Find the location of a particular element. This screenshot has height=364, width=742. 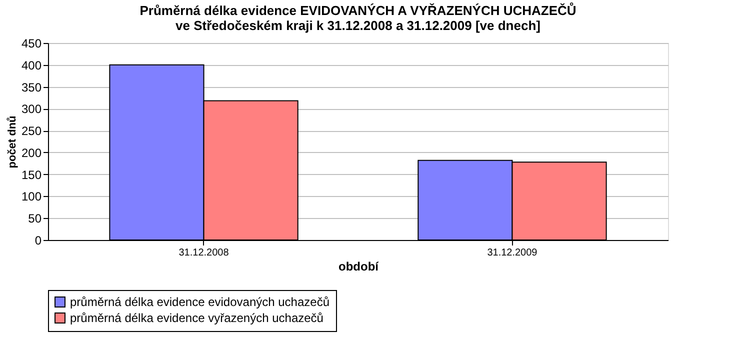

y-tick-label: 100 is located at coordinates (31, 197).